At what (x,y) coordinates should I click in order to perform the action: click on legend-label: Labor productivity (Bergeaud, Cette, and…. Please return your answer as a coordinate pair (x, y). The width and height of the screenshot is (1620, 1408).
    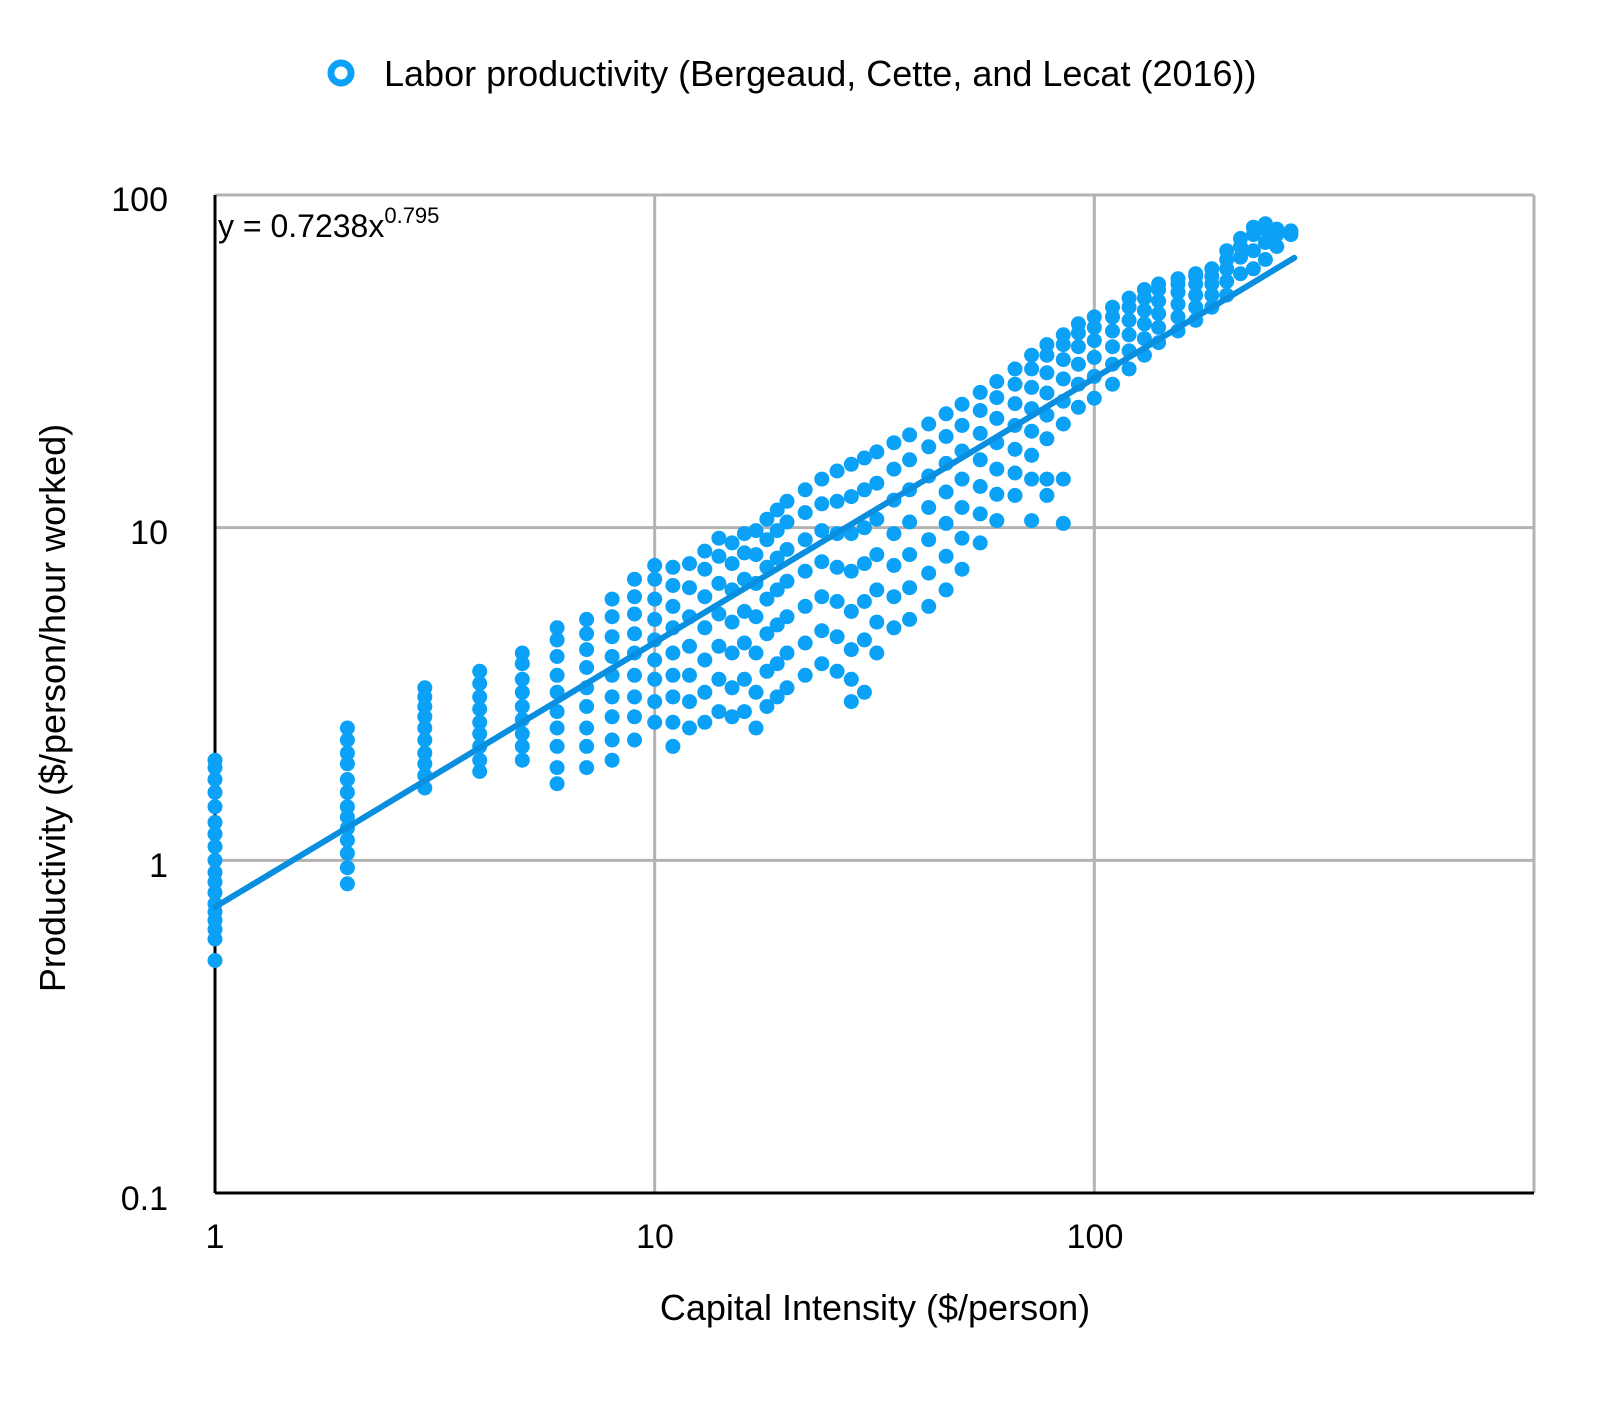
    Looking at the image, I should click on (820, 73).